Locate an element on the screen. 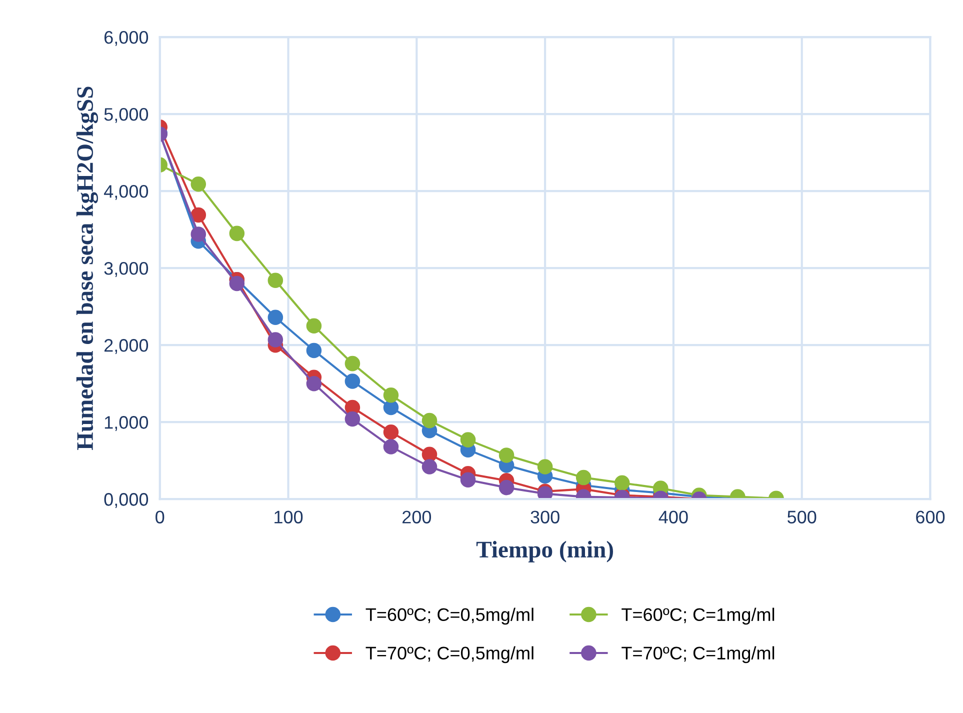 Image resolution: width=963 pixels, height=713 pixels. x-axis-title: Tiempo (min) is located at coordinates (545, 551).